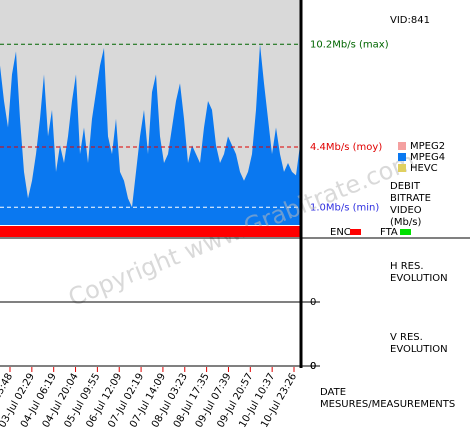 The width and height of the screenshot is (470, 430). What do you see at coordinates (410, 20) in the screenshot?
I see `video-id: VID:841` at bounding box center [410, 20].